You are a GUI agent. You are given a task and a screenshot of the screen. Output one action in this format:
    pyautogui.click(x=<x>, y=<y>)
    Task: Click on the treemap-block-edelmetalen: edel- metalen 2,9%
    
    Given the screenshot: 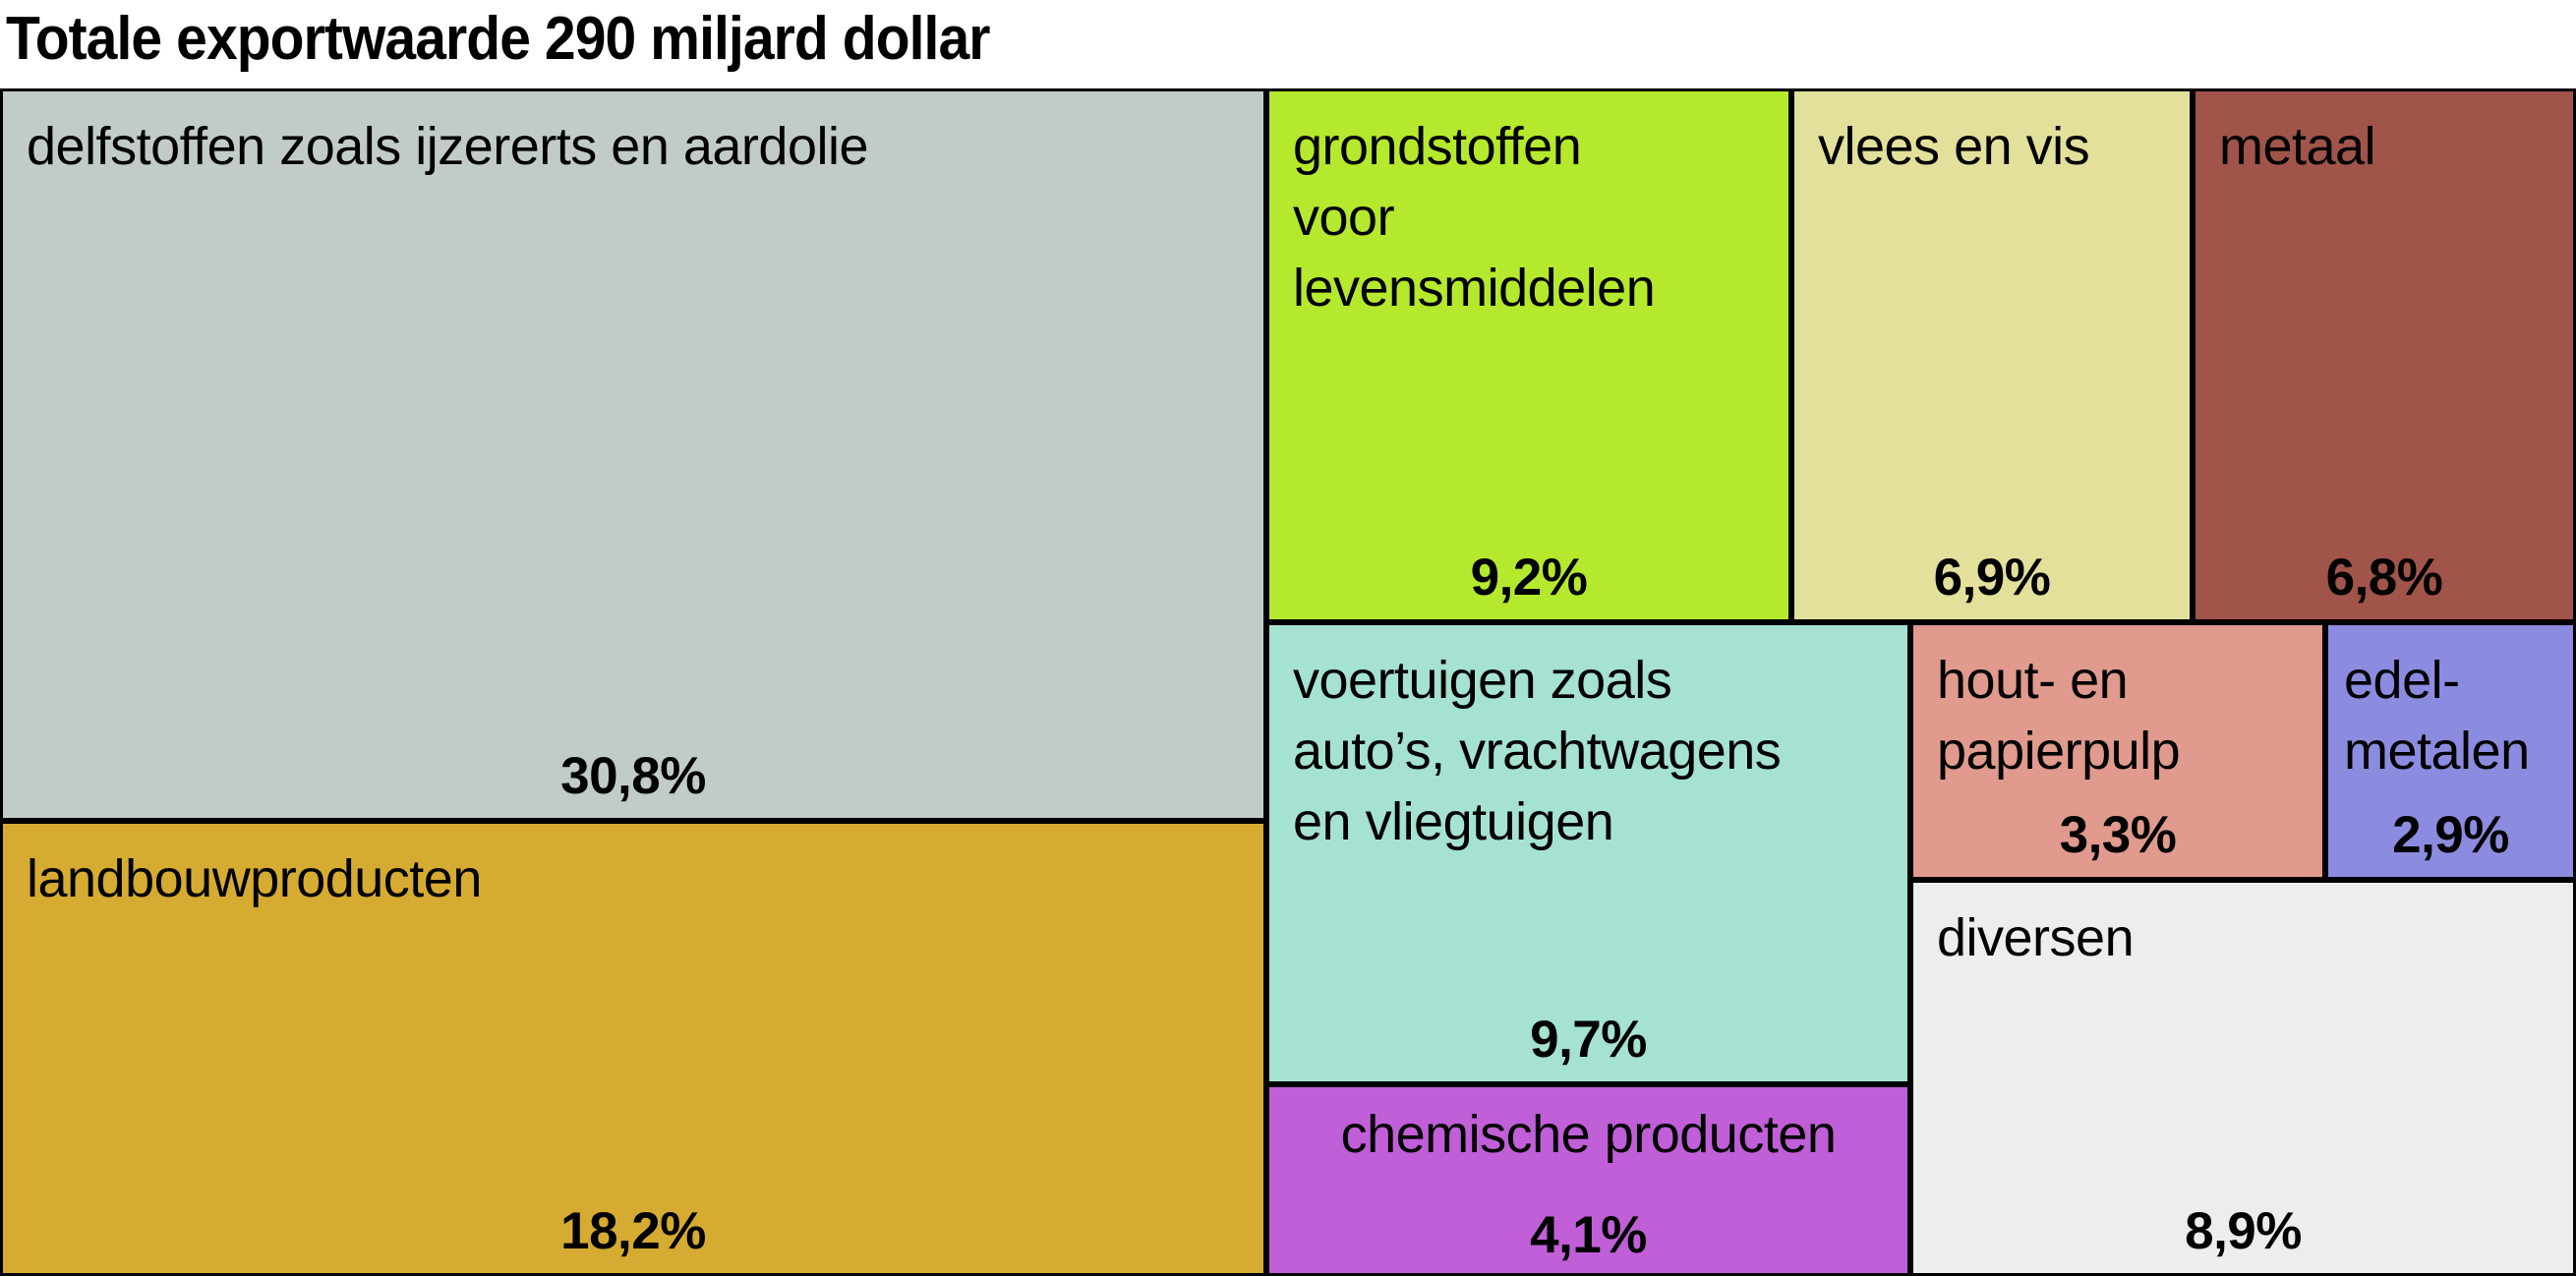 What is the action you would take?
    pyautogui.click(x=2450, y=751)
    